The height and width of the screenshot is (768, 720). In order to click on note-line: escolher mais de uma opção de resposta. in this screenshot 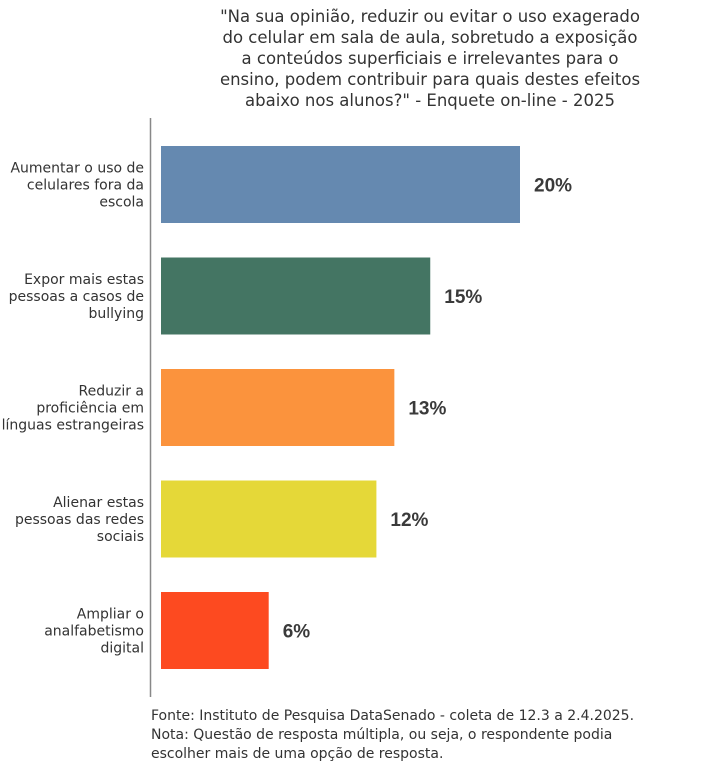, I will do `click(297, 754)`.